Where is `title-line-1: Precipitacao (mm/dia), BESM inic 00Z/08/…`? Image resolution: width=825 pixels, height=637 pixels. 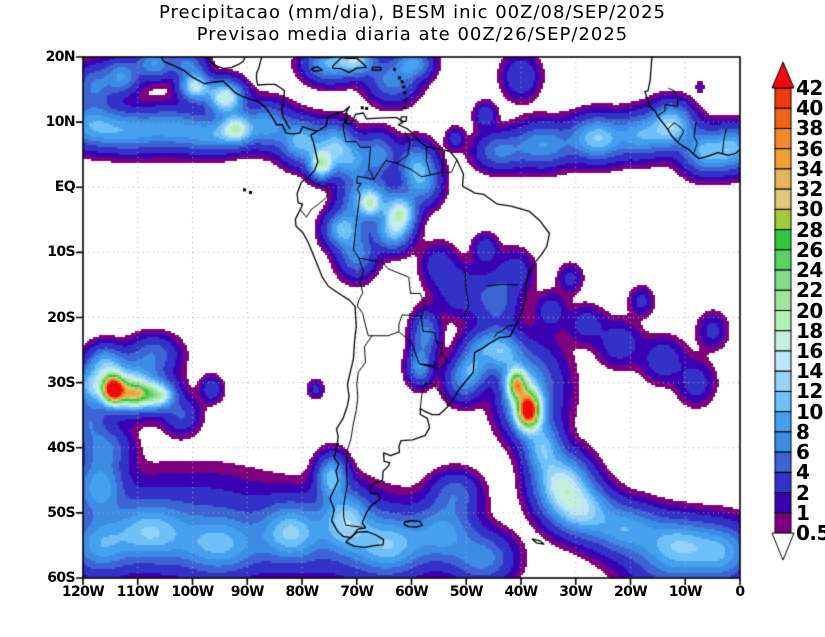
title-line-1: Precipitacao (mm/dia), BESM inic 00Z/08/… is located at coordinates (412, 12).